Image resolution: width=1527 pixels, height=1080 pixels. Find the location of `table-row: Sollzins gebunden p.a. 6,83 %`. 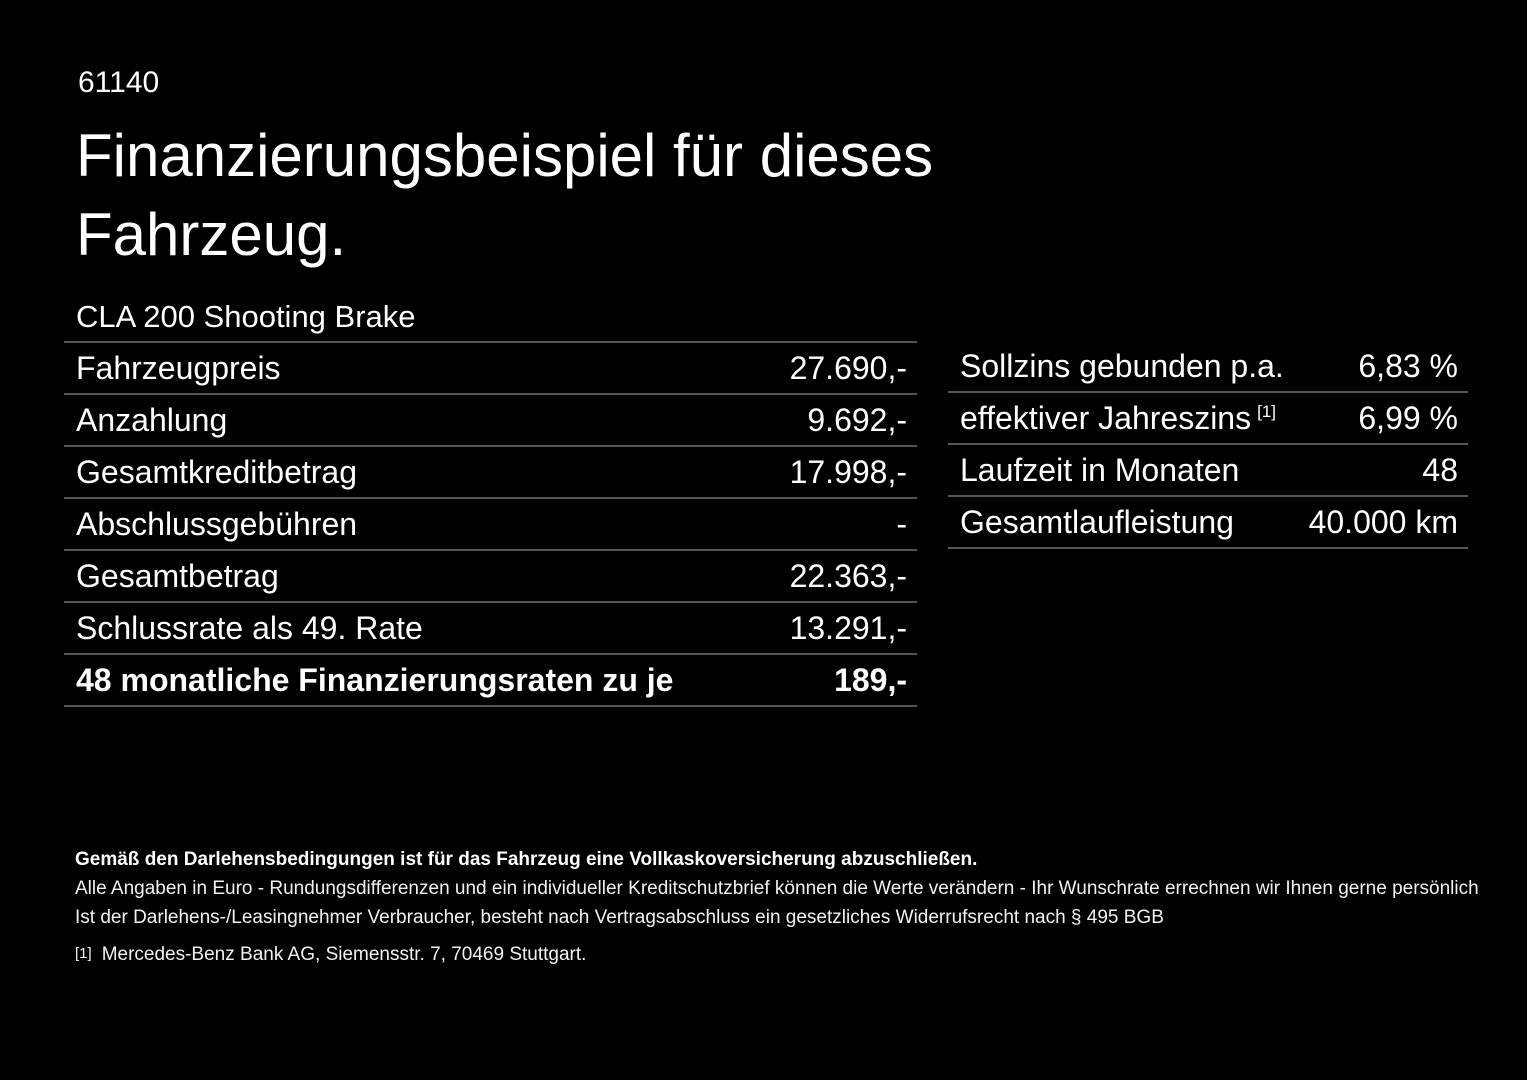

table-row: Sollzins gebunden p.a. 6,83 % is located at coordinates (1208, 367).